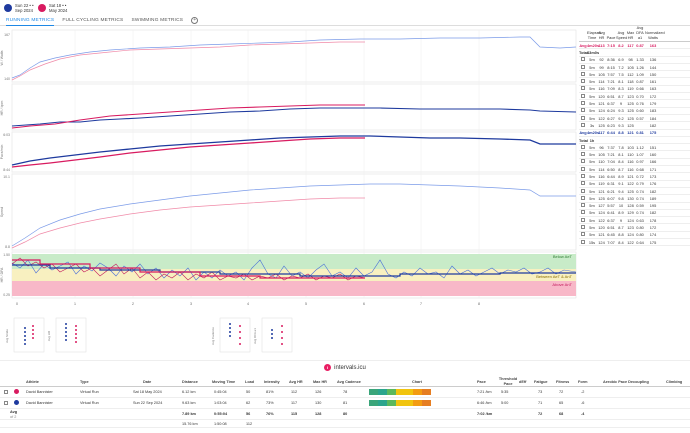  What do you see at coordinates (634, 126) in the screenshot?
I see `interval-row: 3s 125 6:23 9.3 125 182` at bounding box center [634, 126].